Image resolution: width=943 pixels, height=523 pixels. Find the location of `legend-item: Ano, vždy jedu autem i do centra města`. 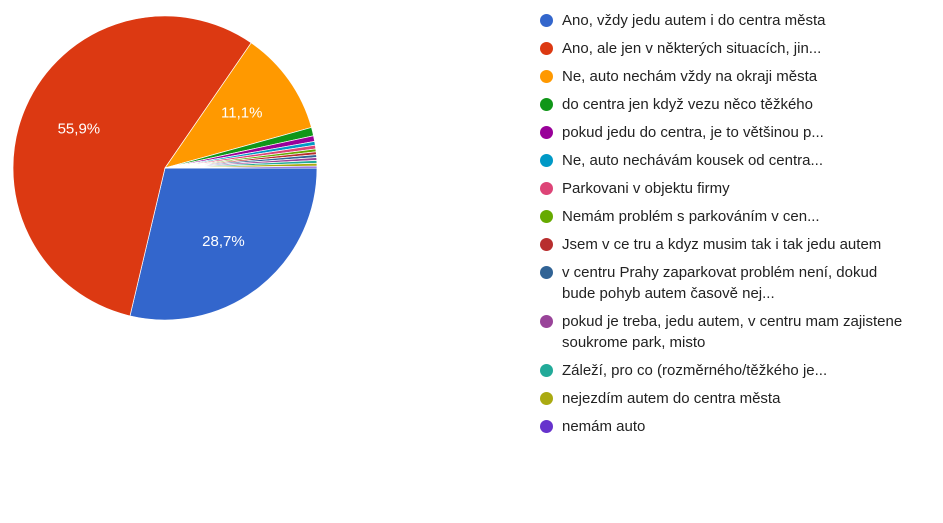

legend-item: Ano, vždy jedu autem i do centra města is located at coordinates (740, 20).